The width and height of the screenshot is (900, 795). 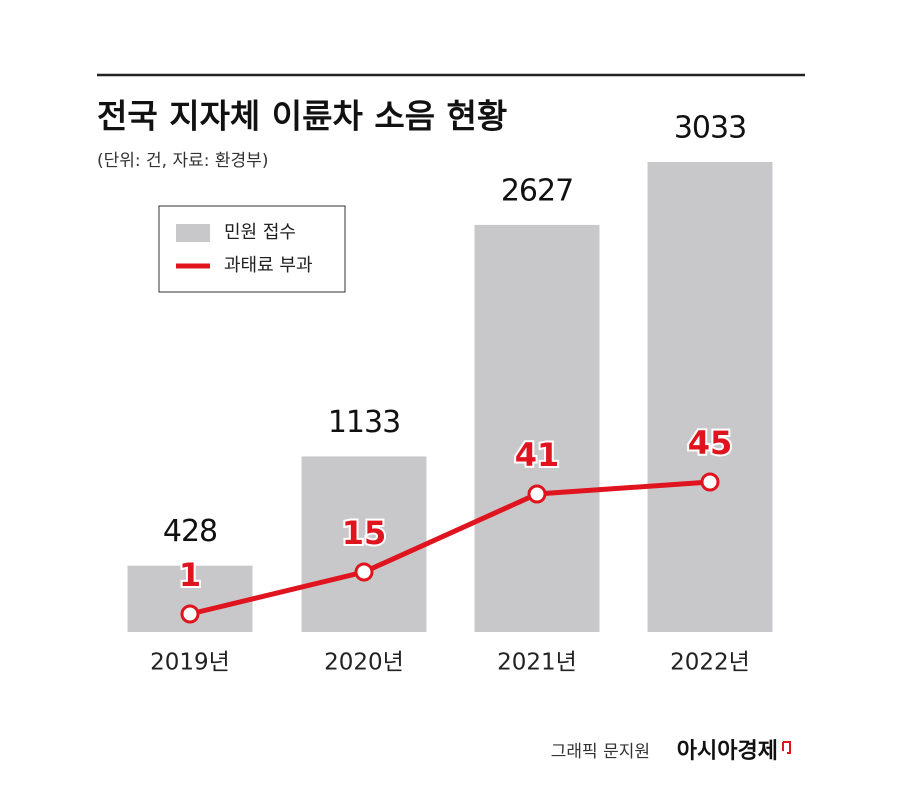 I want to click on x-tick-label: 2019년, so click(x=190, y=663).